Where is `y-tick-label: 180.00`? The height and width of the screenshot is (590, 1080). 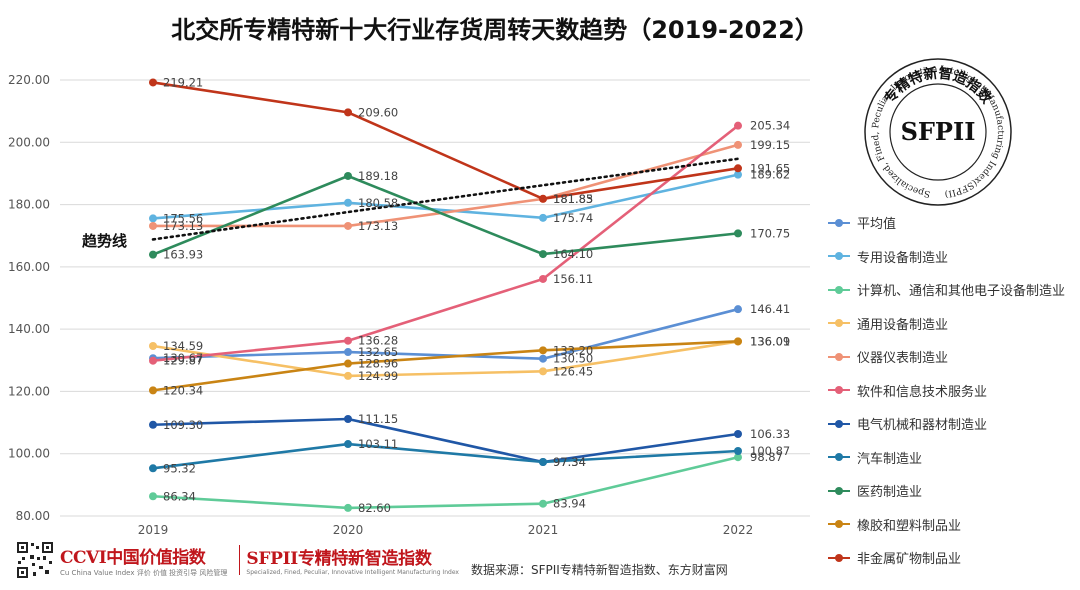
y-tick-label: 180.00 is located at coordinates (29, 205).